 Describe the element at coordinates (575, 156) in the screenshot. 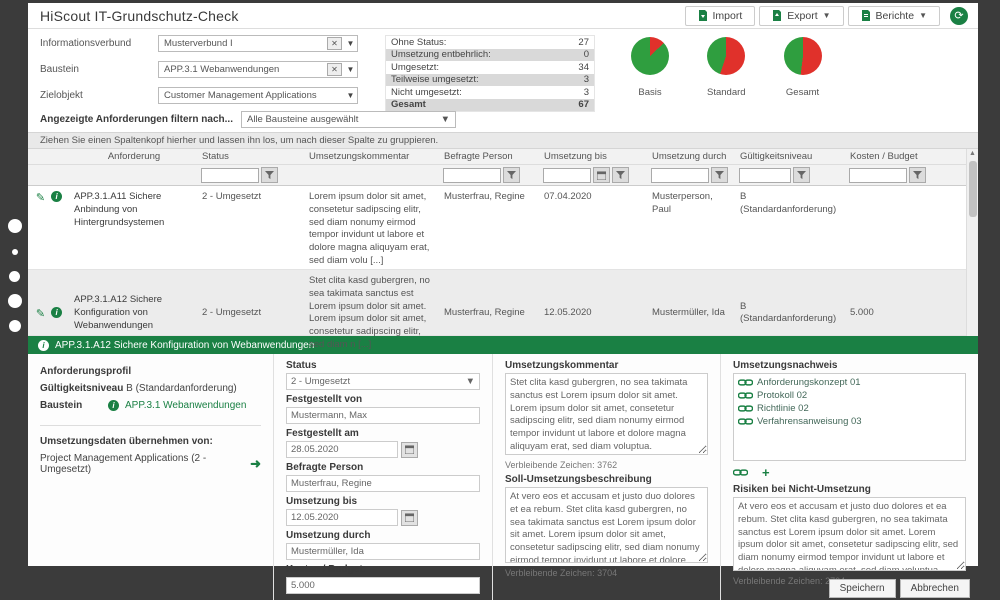

I see `column-header-bis: Umsetzung bis` at that location.